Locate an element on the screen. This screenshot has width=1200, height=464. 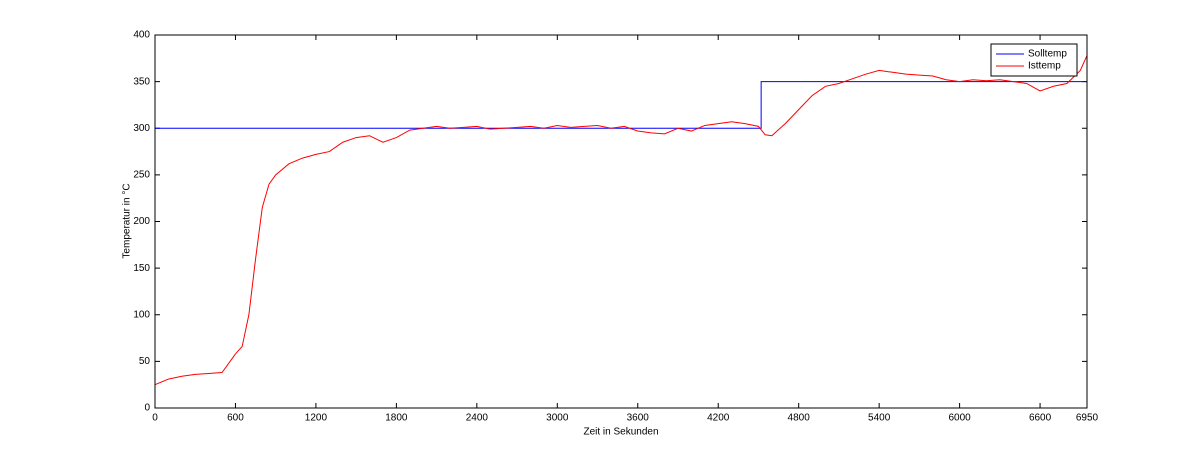
x-axis-label: Zeit in Sekunden is located at coordinates (620, 432).